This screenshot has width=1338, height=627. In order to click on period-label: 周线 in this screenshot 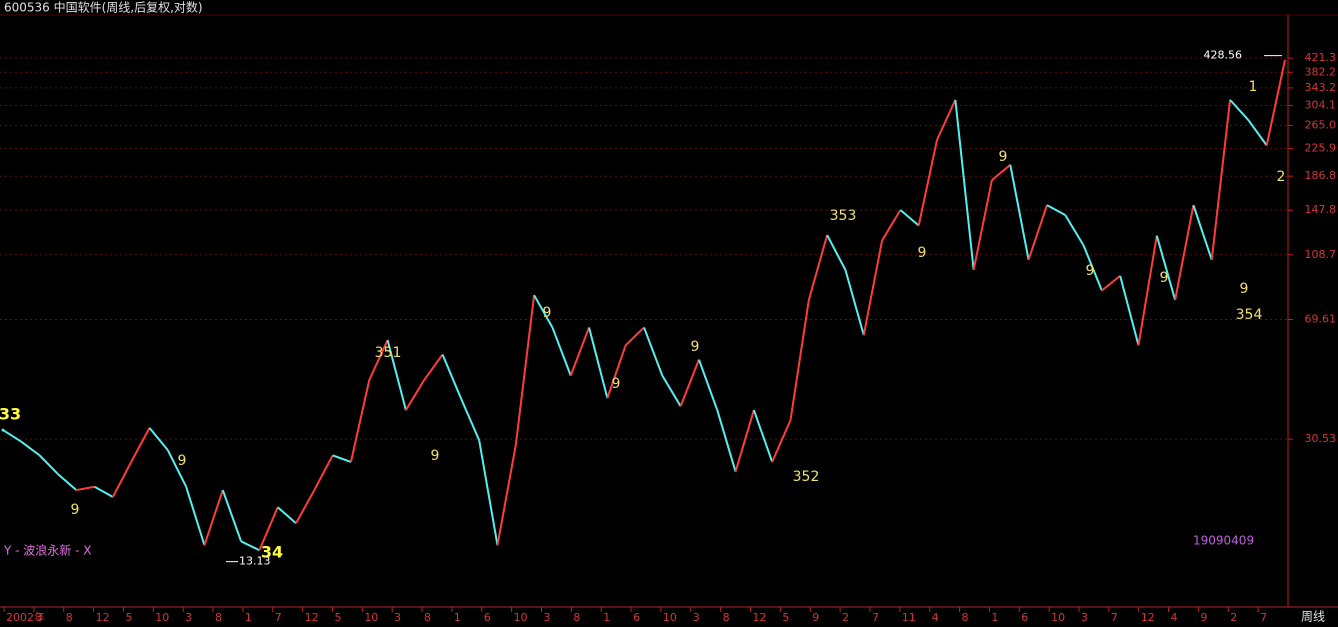, I will do `click(1313, 617)`.